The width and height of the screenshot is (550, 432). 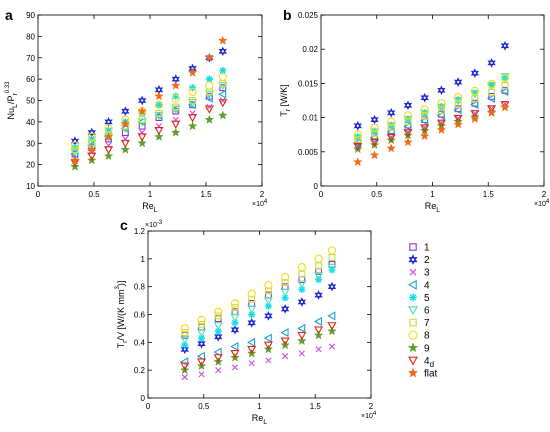 What do you see at coordinates (262, 194) in the screenshot?
I see `panel-a-xtick-label: 2` at bounding box center [262, 194].